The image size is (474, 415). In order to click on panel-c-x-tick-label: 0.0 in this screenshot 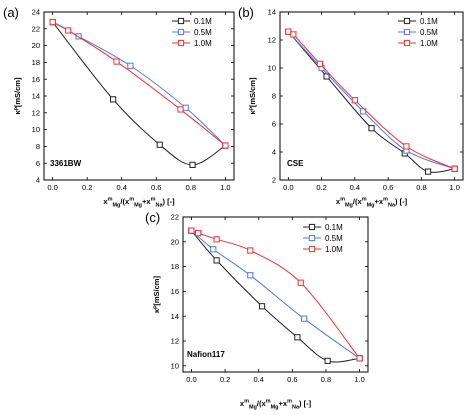, I will do `click(191, 379)`.